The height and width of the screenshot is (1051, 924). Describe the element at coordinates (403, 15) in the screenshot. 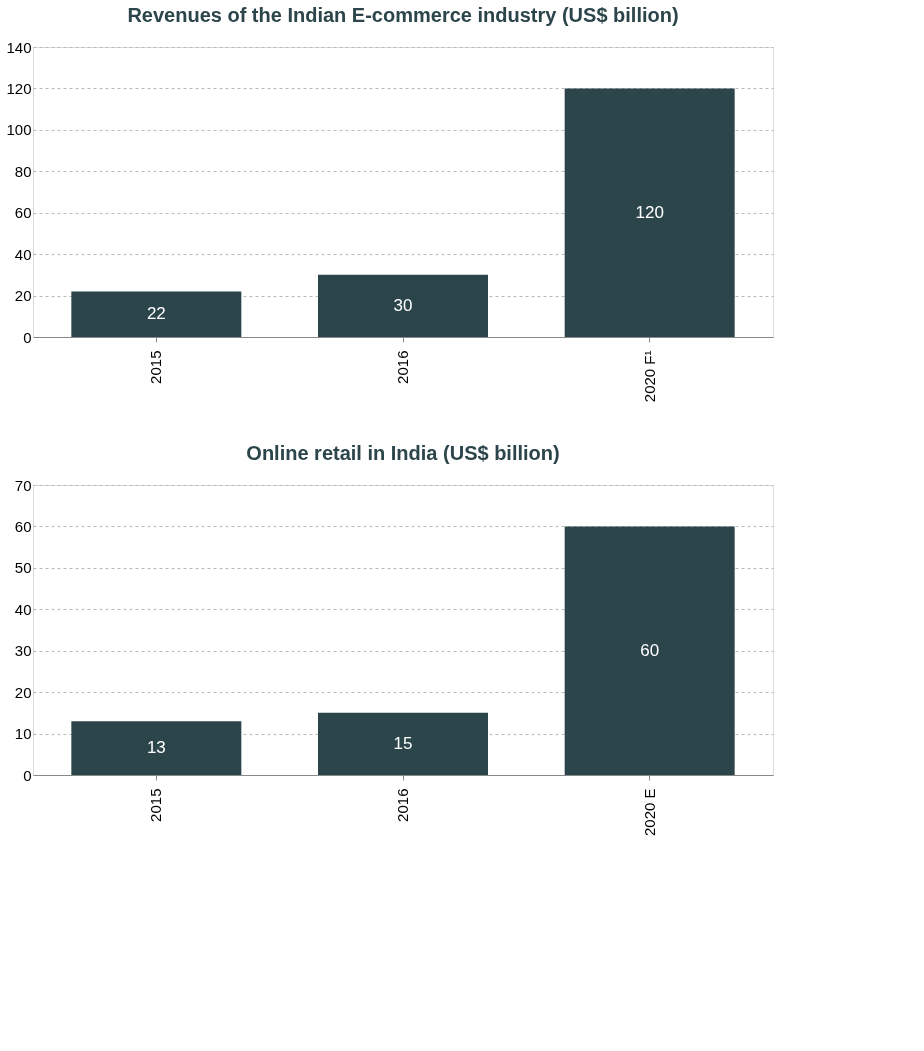

I see `chart-title: Revenues of the Indian E-commerce industry (US$ billion)` at that location.